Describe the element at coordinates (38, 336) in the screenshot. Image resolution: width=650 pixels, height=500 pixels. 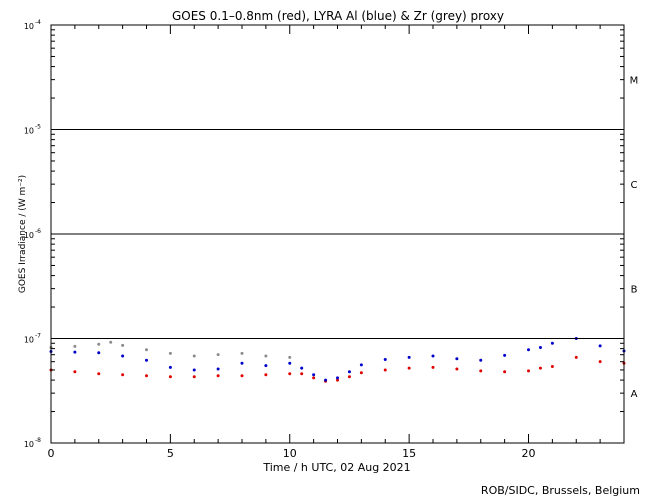
I see `y-tick-exponent: -7` at that location.